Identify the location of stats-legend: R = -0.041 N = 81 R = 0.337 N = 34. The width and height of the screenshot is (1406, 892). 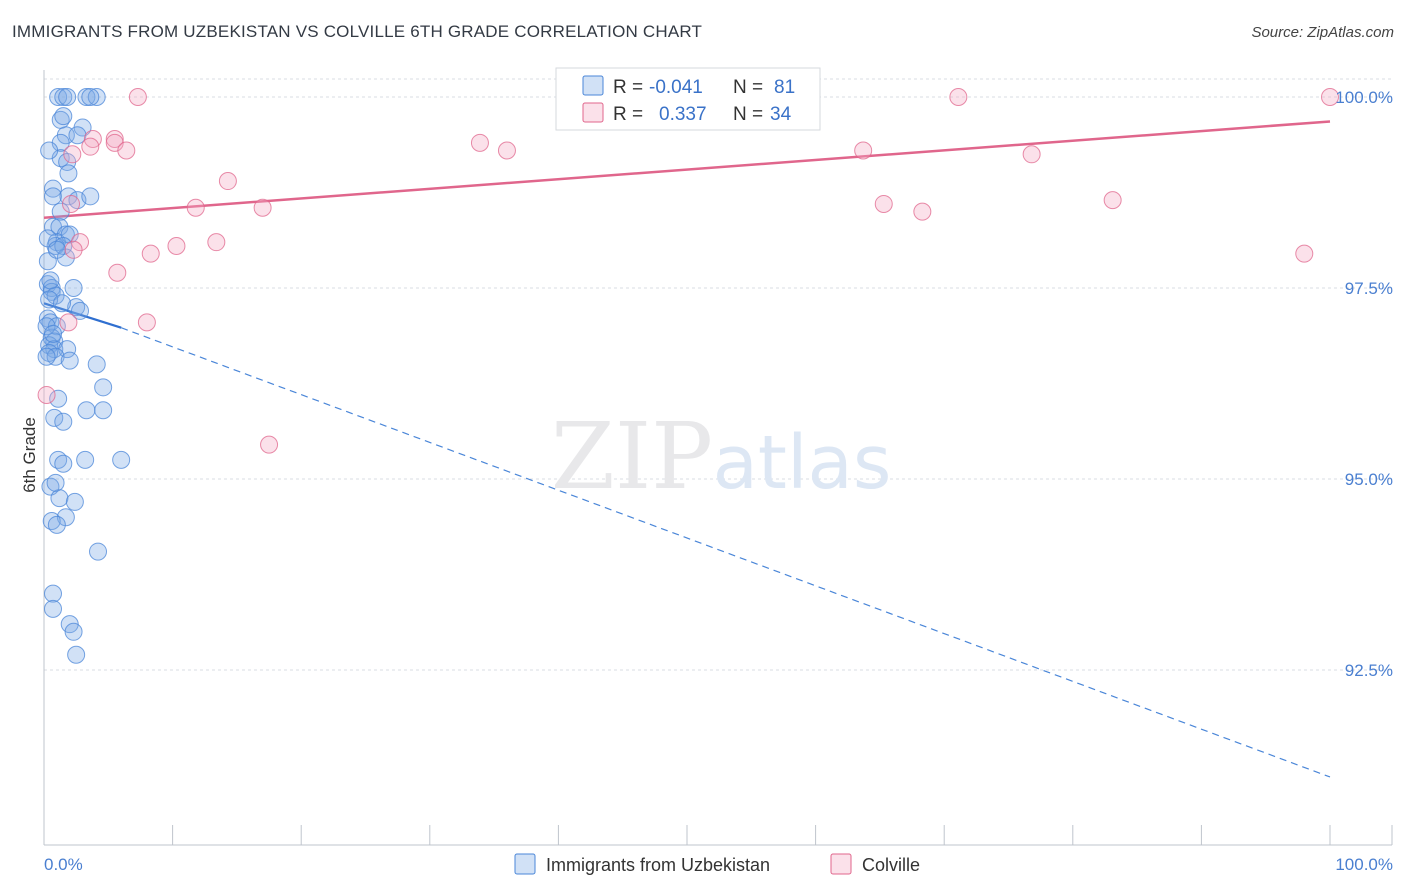
(688, 99).